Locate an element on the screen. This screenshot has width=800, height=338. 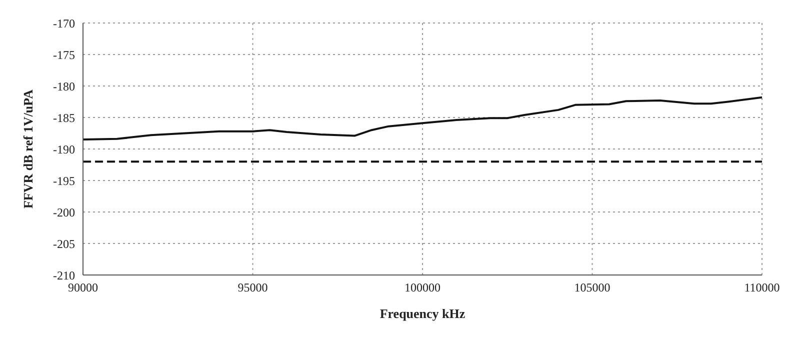
y-tick-label: -170 is located at coordinates (64, 23).